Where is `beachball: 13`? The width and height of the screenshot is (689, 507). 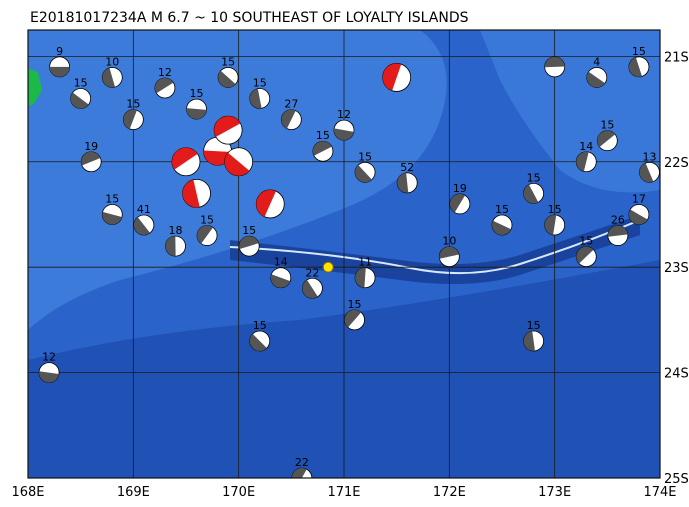
beachball: 13 is located at coordinates (649, 166).